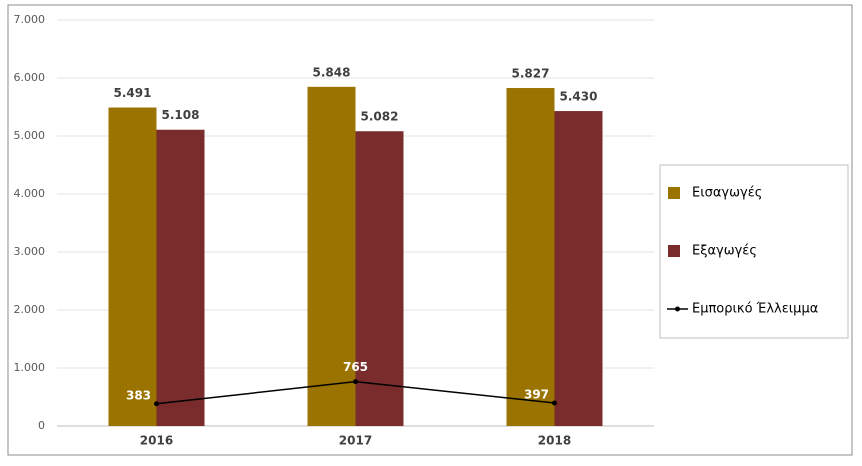 The height and width of the screenshot is (466, 862). What do you see at coordinates (724, 251) in the screenshot?
I see `legend-label: Εξαγωγές` at bounding box center [724, 251].